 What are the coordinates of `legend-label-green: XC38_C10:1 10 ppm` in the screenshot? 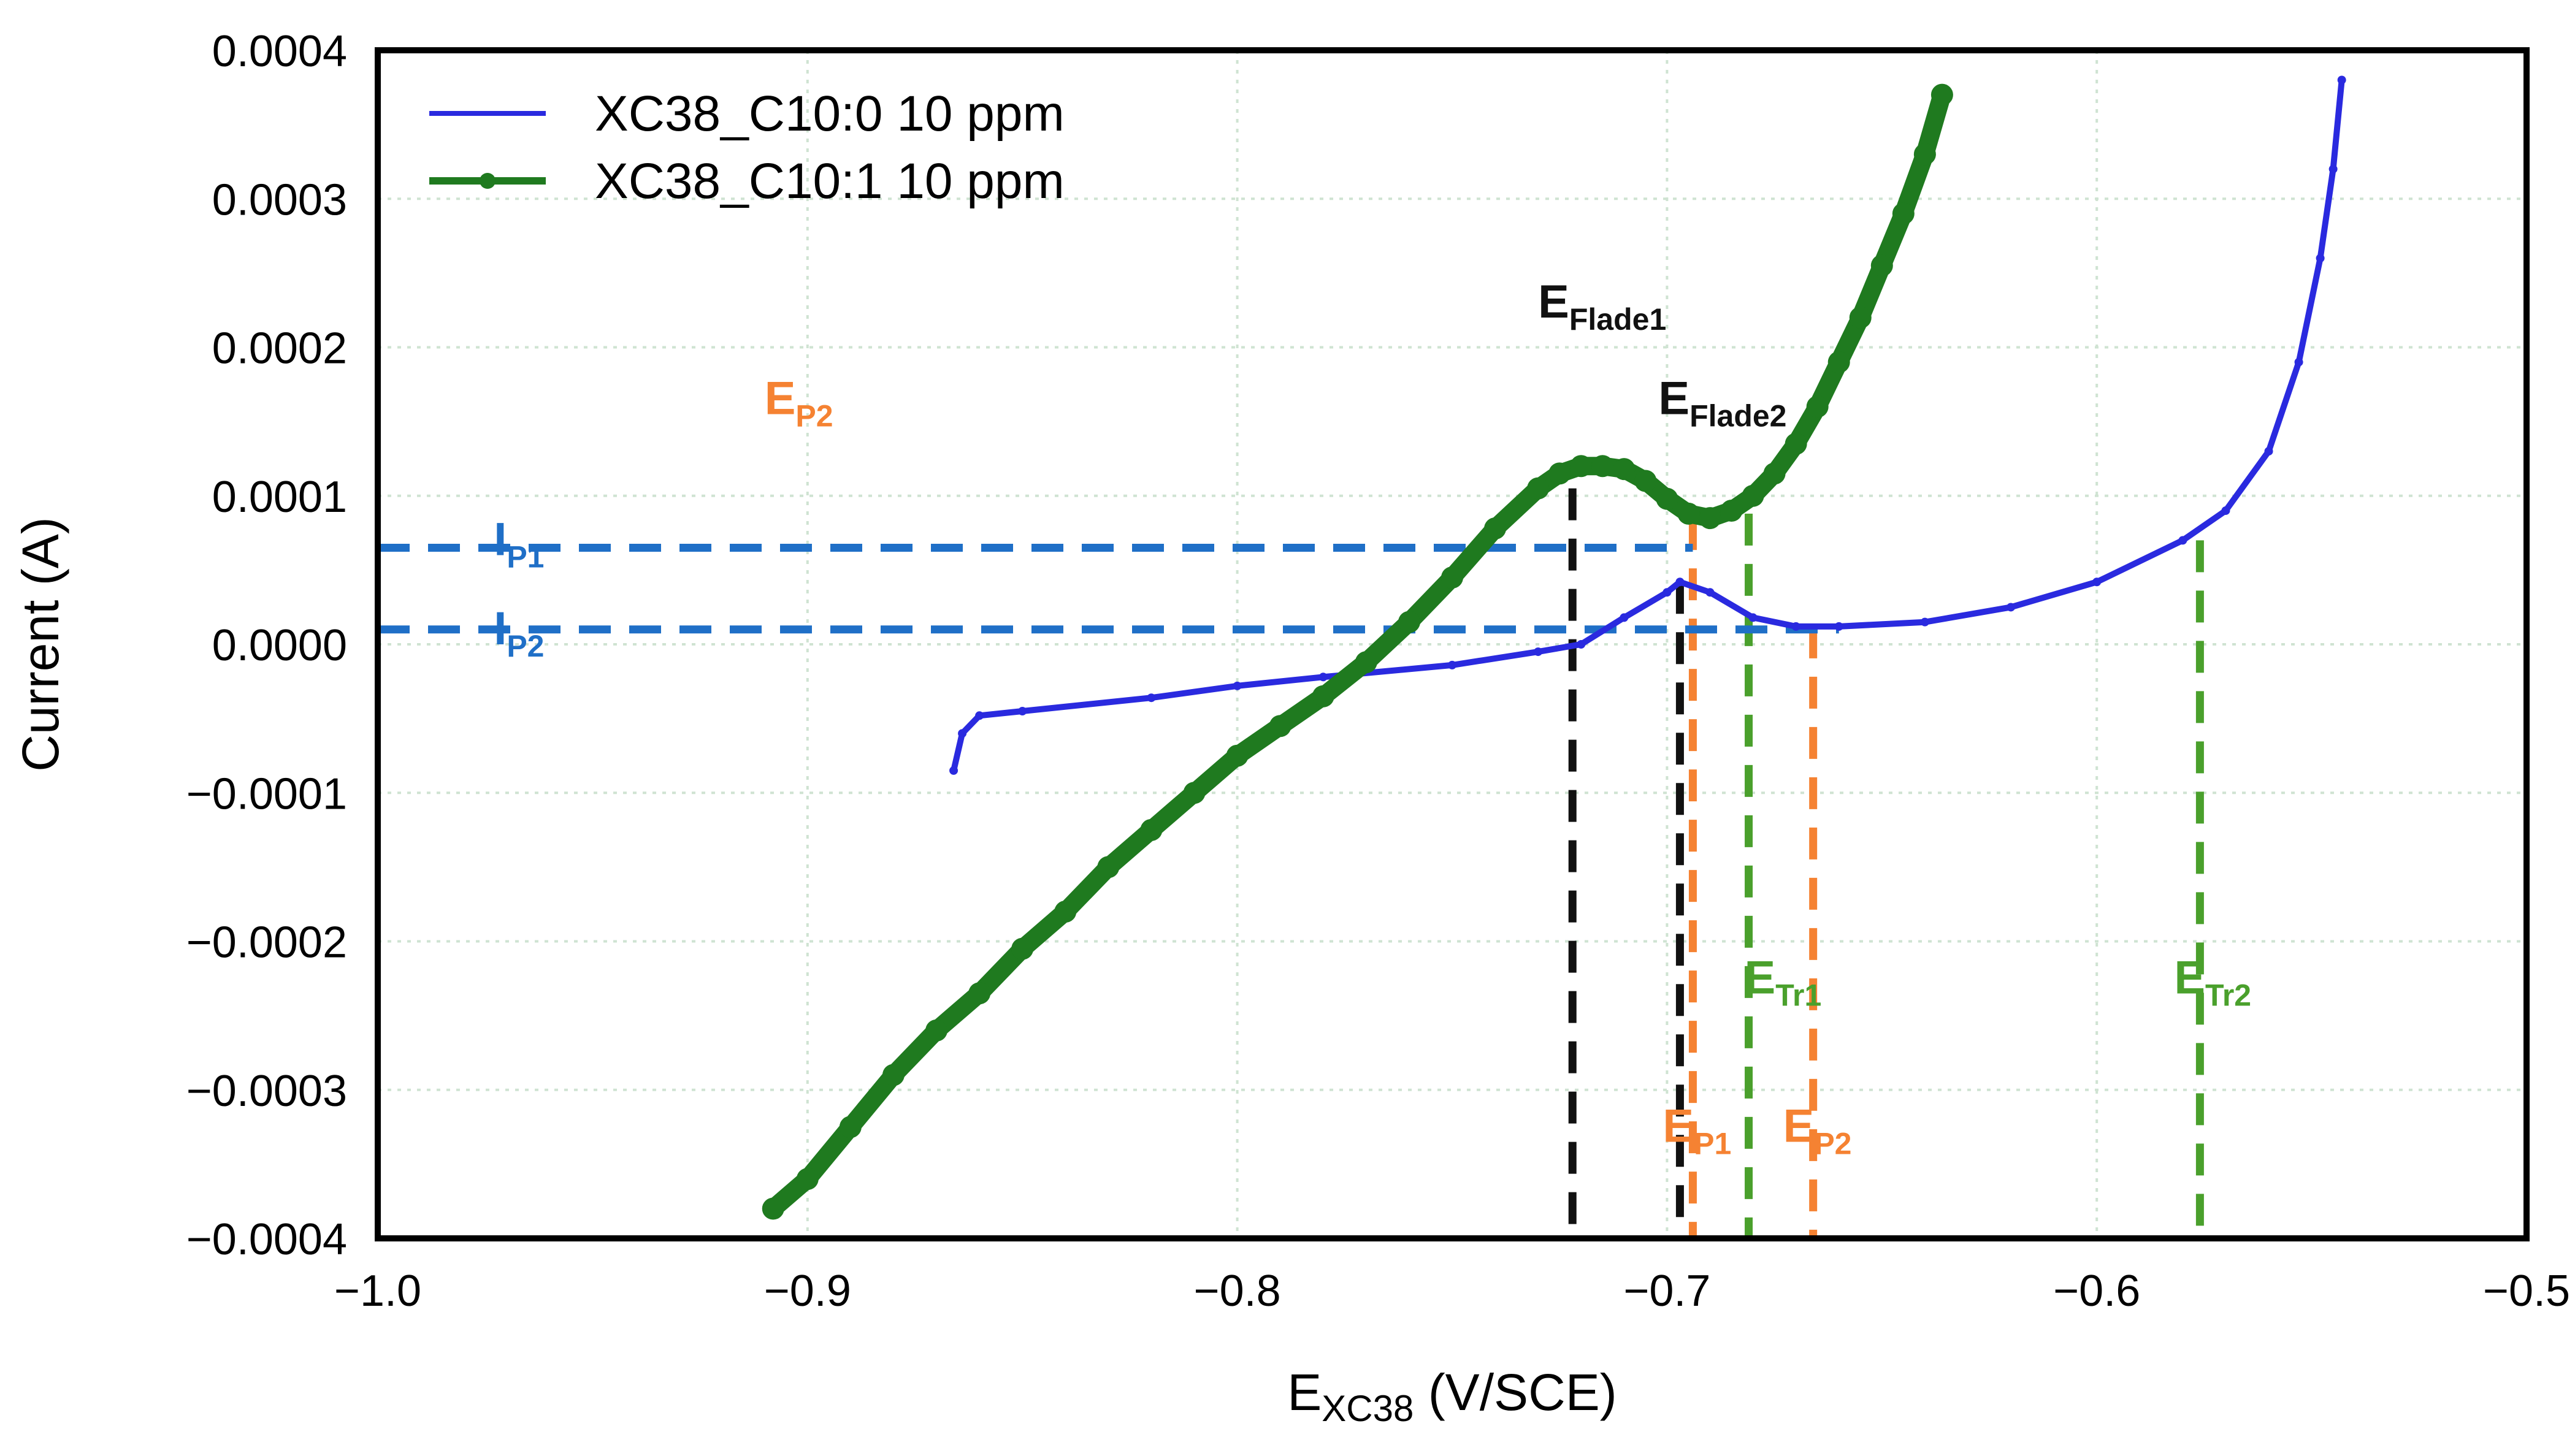 It's located at (830, 181).